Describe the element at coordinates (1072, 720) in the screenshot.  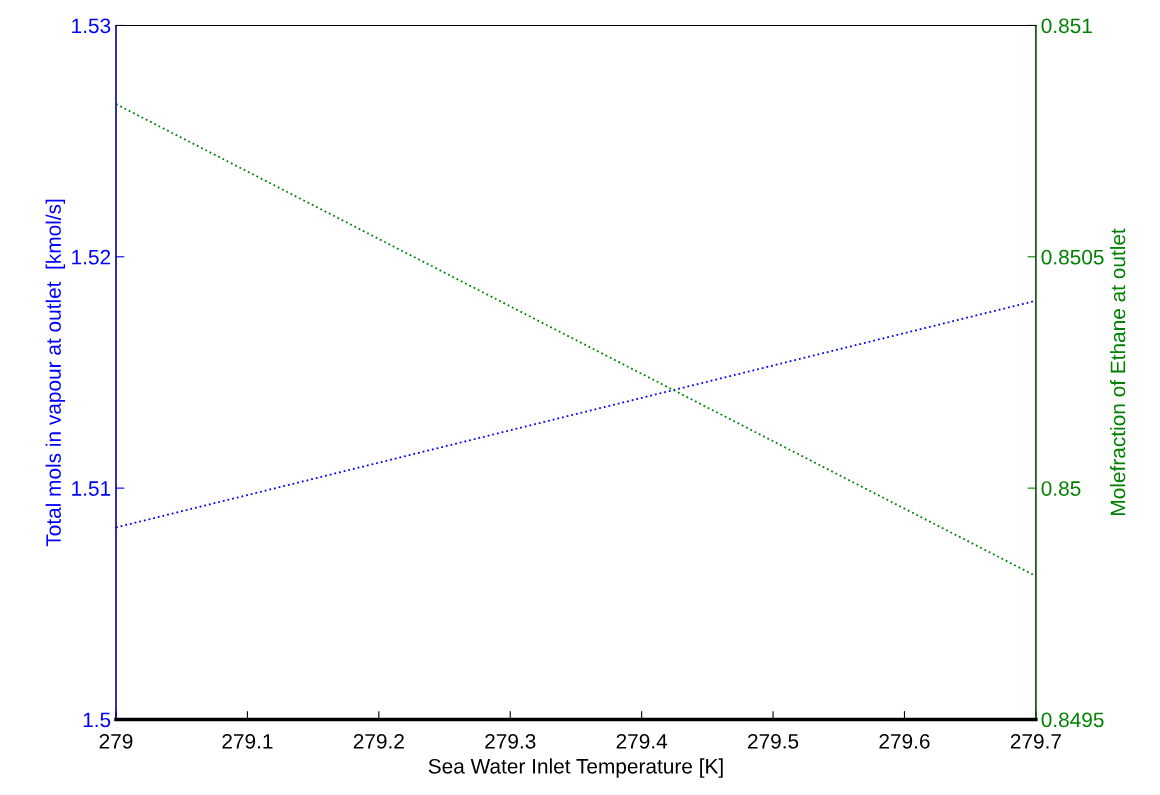
I see `y2-tick-label: 0.8495` at that location.